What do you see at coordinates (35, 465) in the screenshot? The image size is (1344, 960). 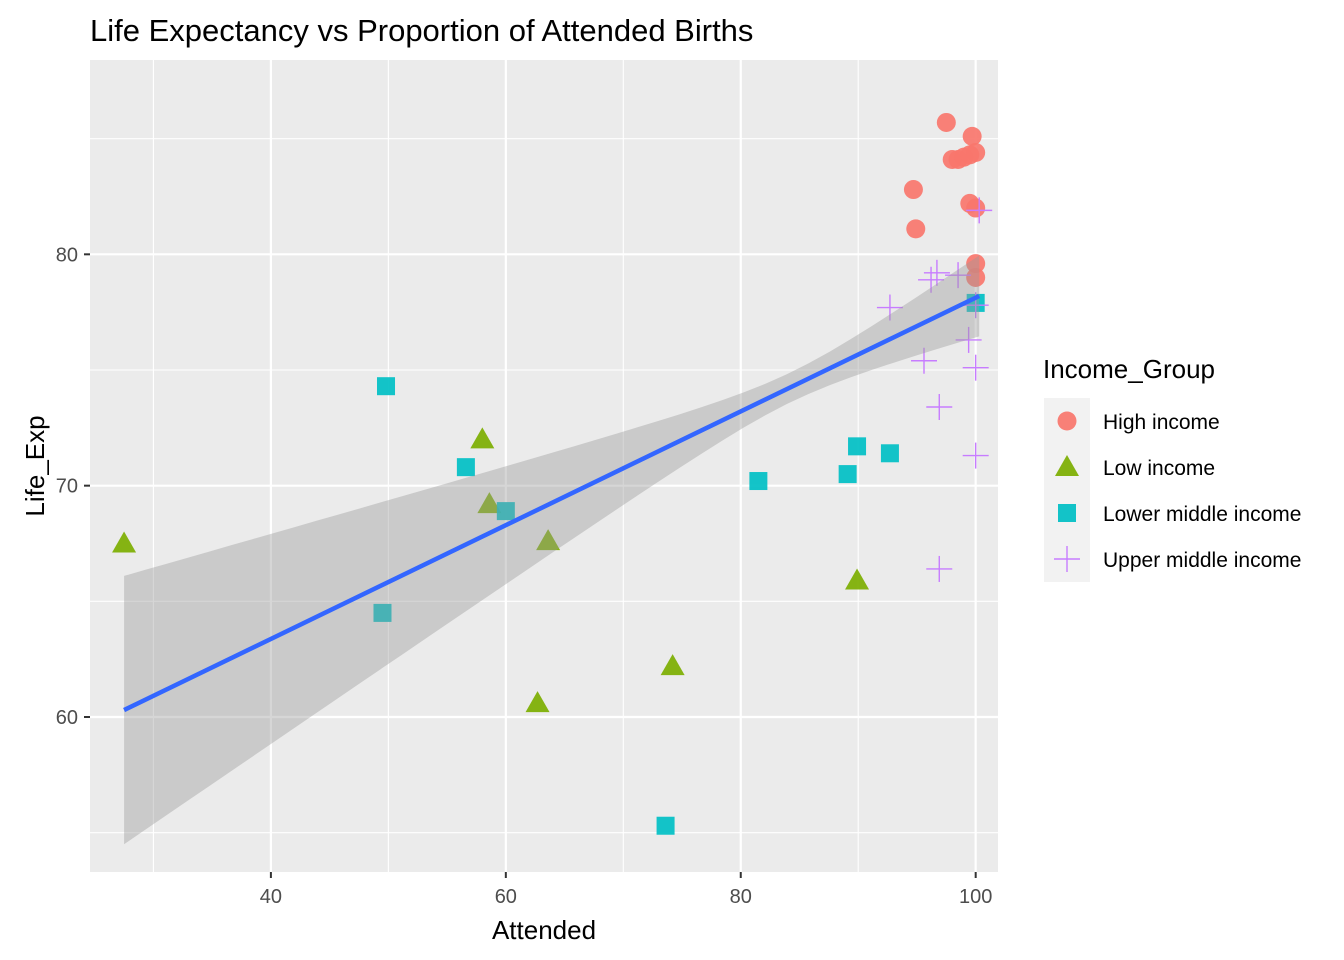 I see `y-axis-title: Life_Exp` at bounding box center [35, 465].